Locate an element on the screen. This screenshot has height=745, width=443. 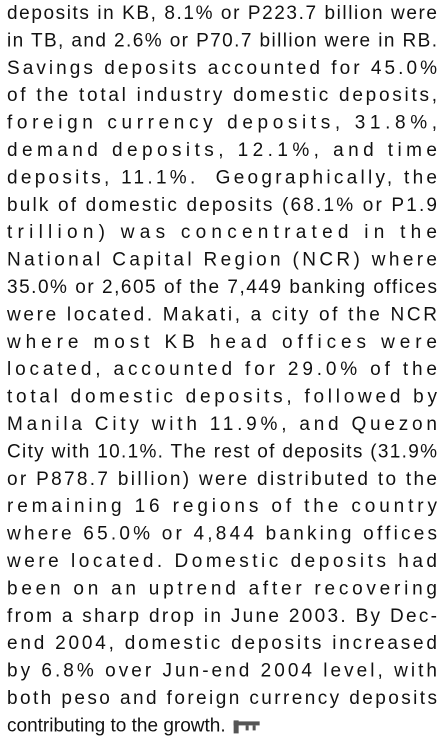
text-line: bulk of domestic deposits (68.1% or P1.9 is located at coordinates (222, 205).